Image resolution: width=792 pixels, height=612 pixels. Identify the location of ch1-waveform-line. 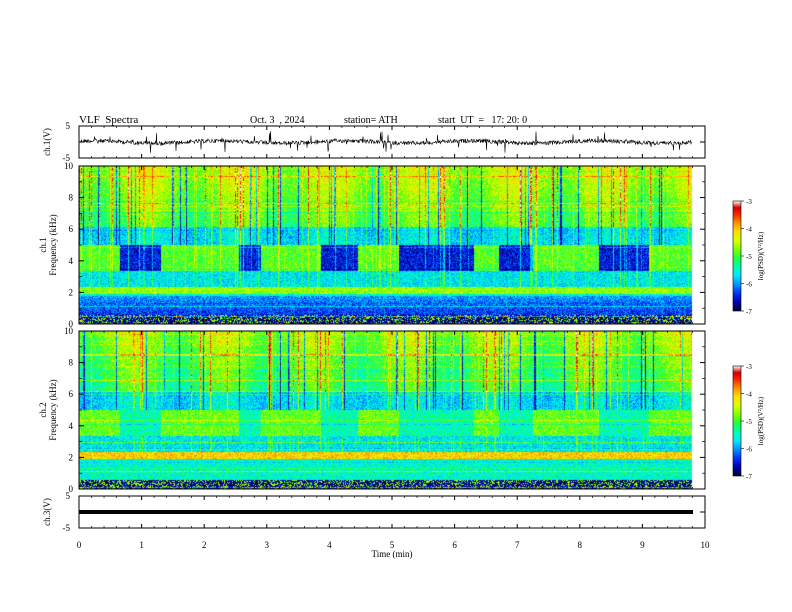
(386, 142).